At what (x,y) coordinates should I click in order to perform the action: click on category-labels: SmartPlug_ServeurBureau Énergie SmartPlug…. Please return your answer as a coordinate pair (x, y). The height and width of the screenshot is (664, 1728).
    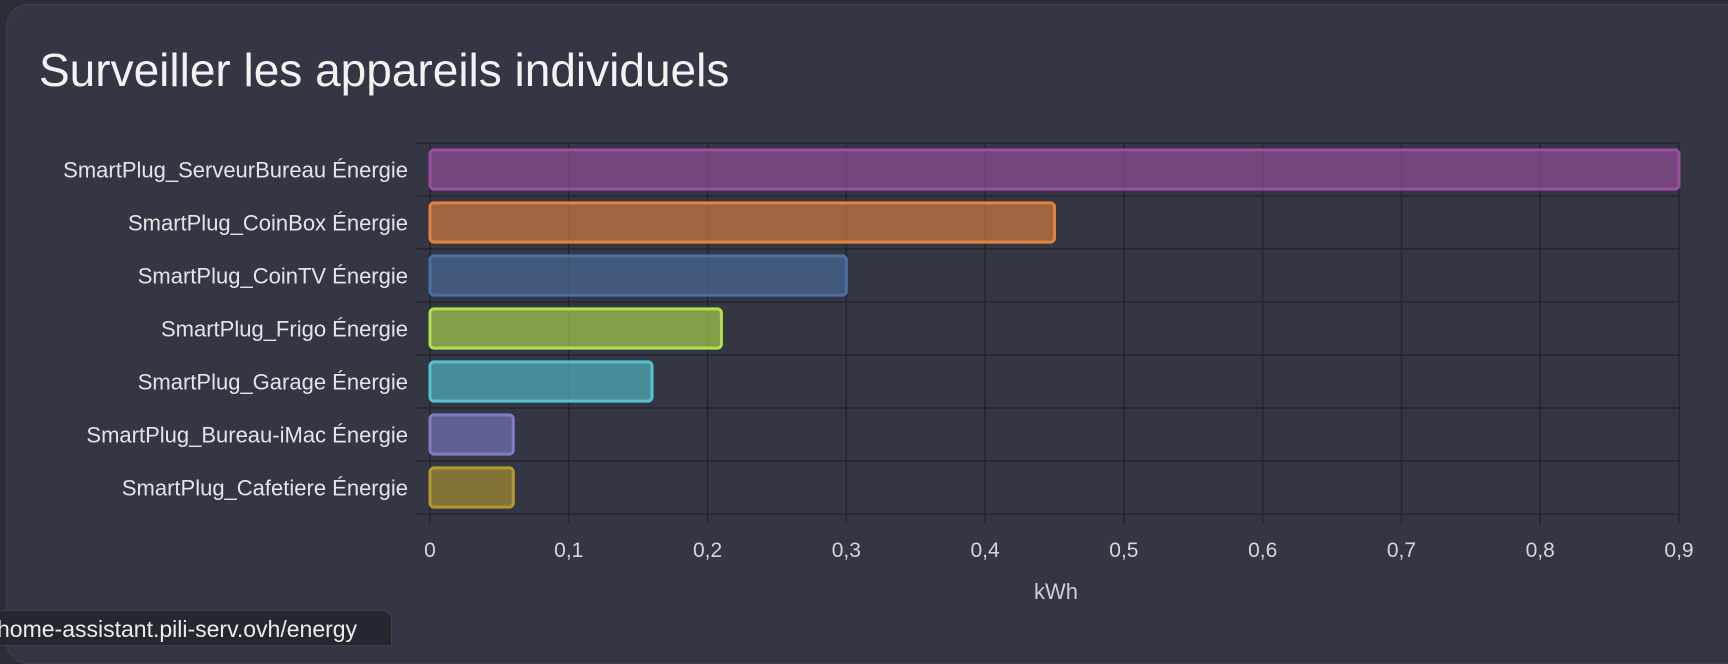
    Looking at the image, I should click on (235, 329).